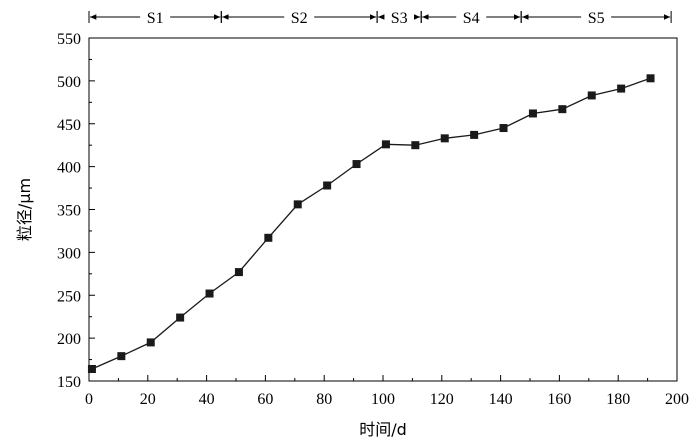  Describe the element at coordinates (596, 18) in the screenshot. I see `stage-label: S5` at that location.